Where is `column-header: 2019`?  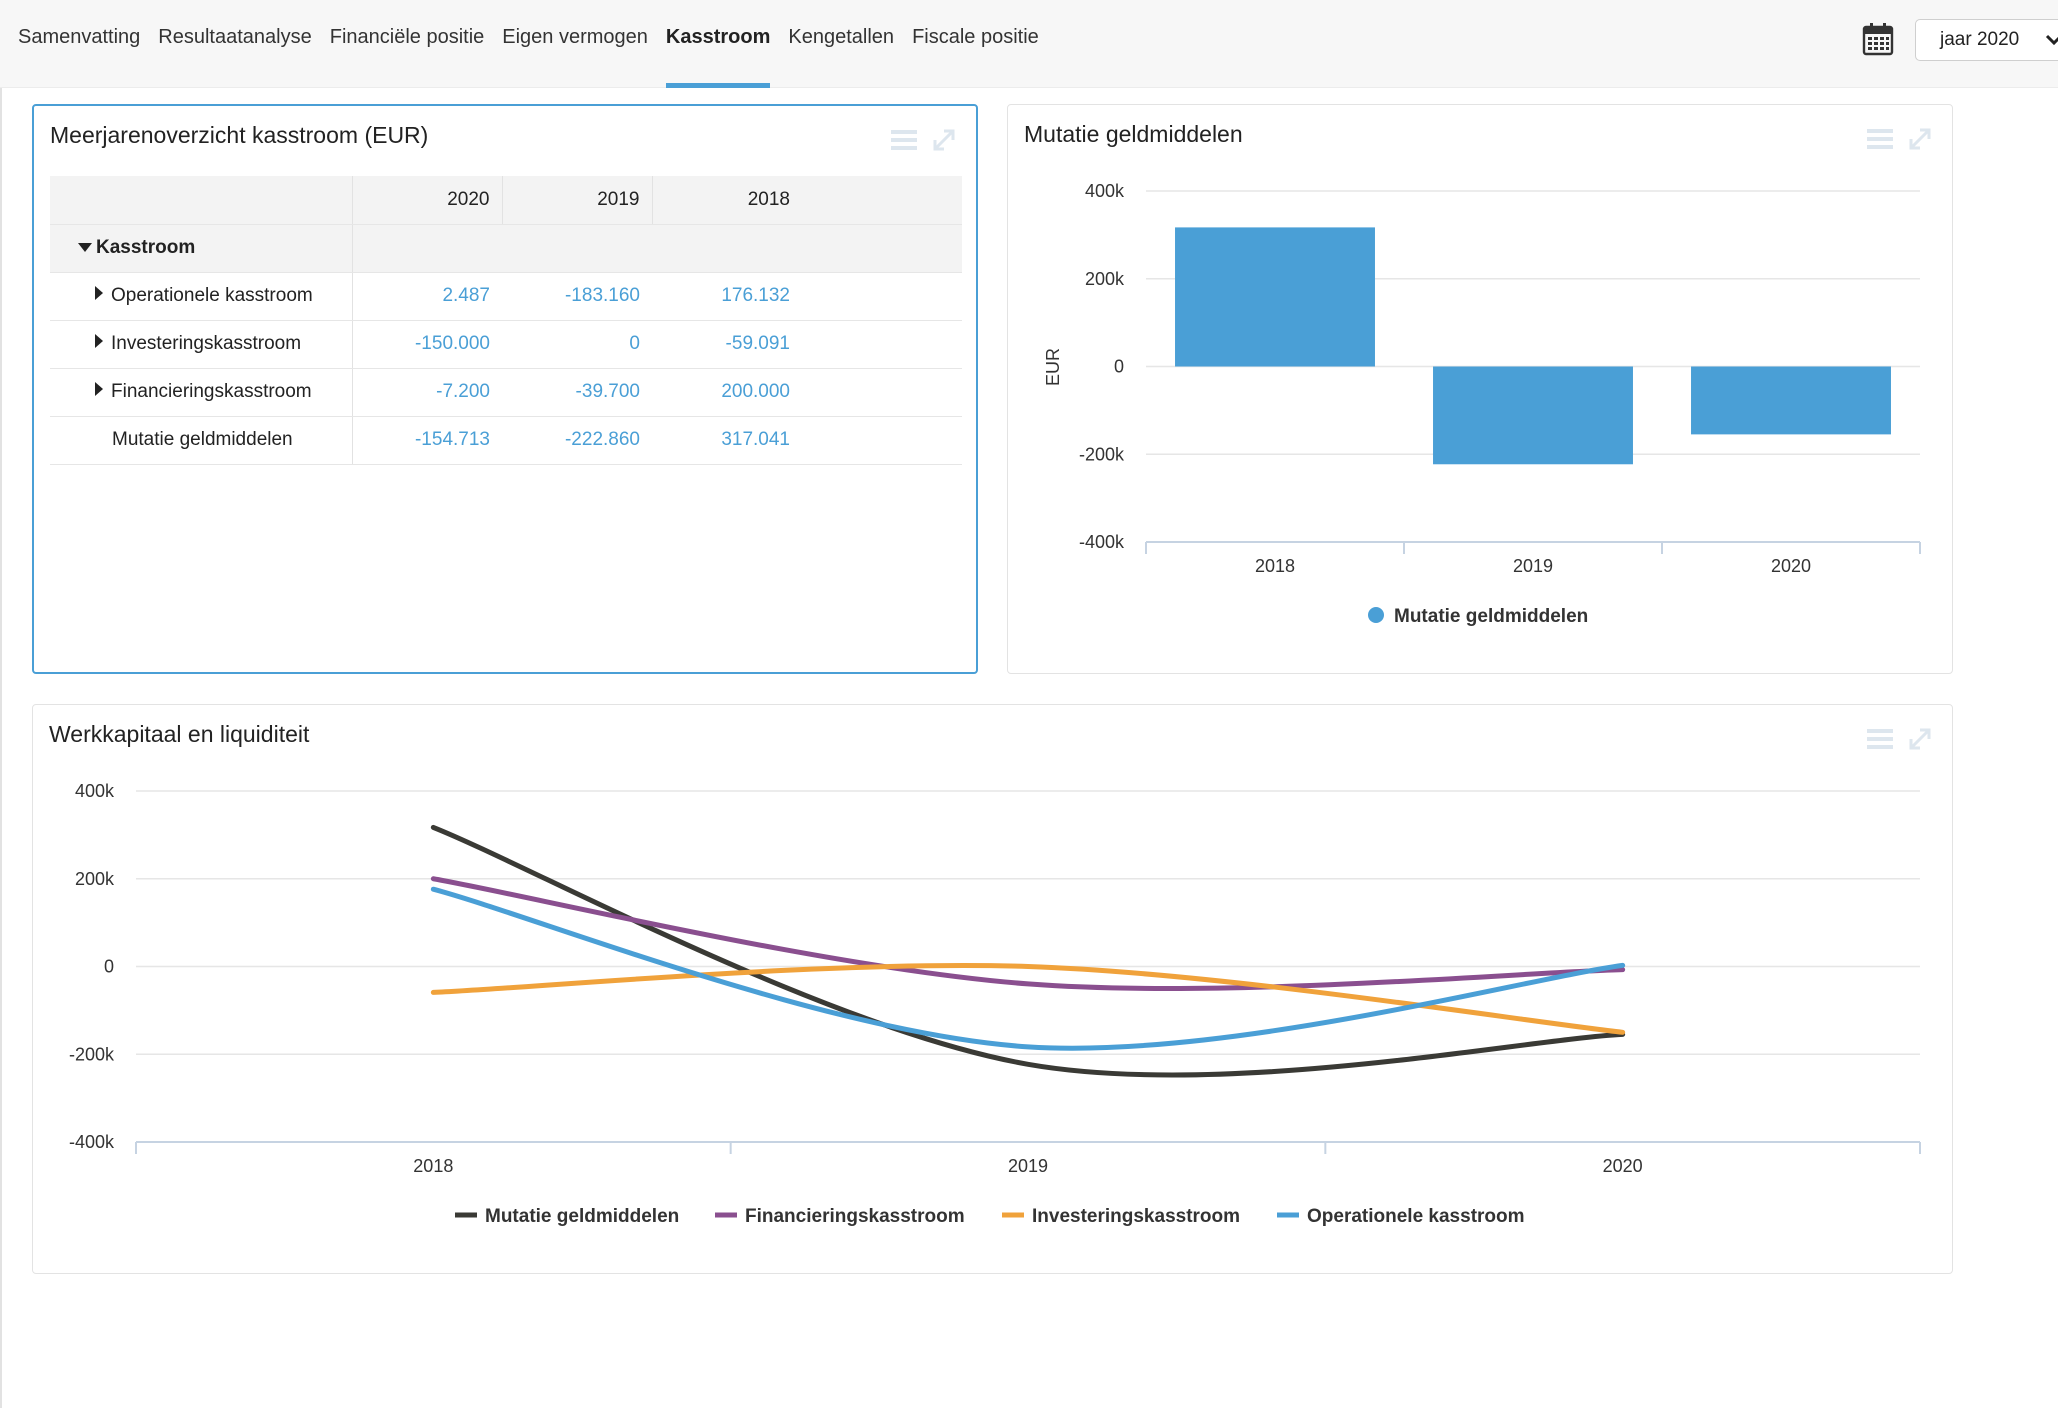
column-header: 2019 is located at coordinates (577, 200).